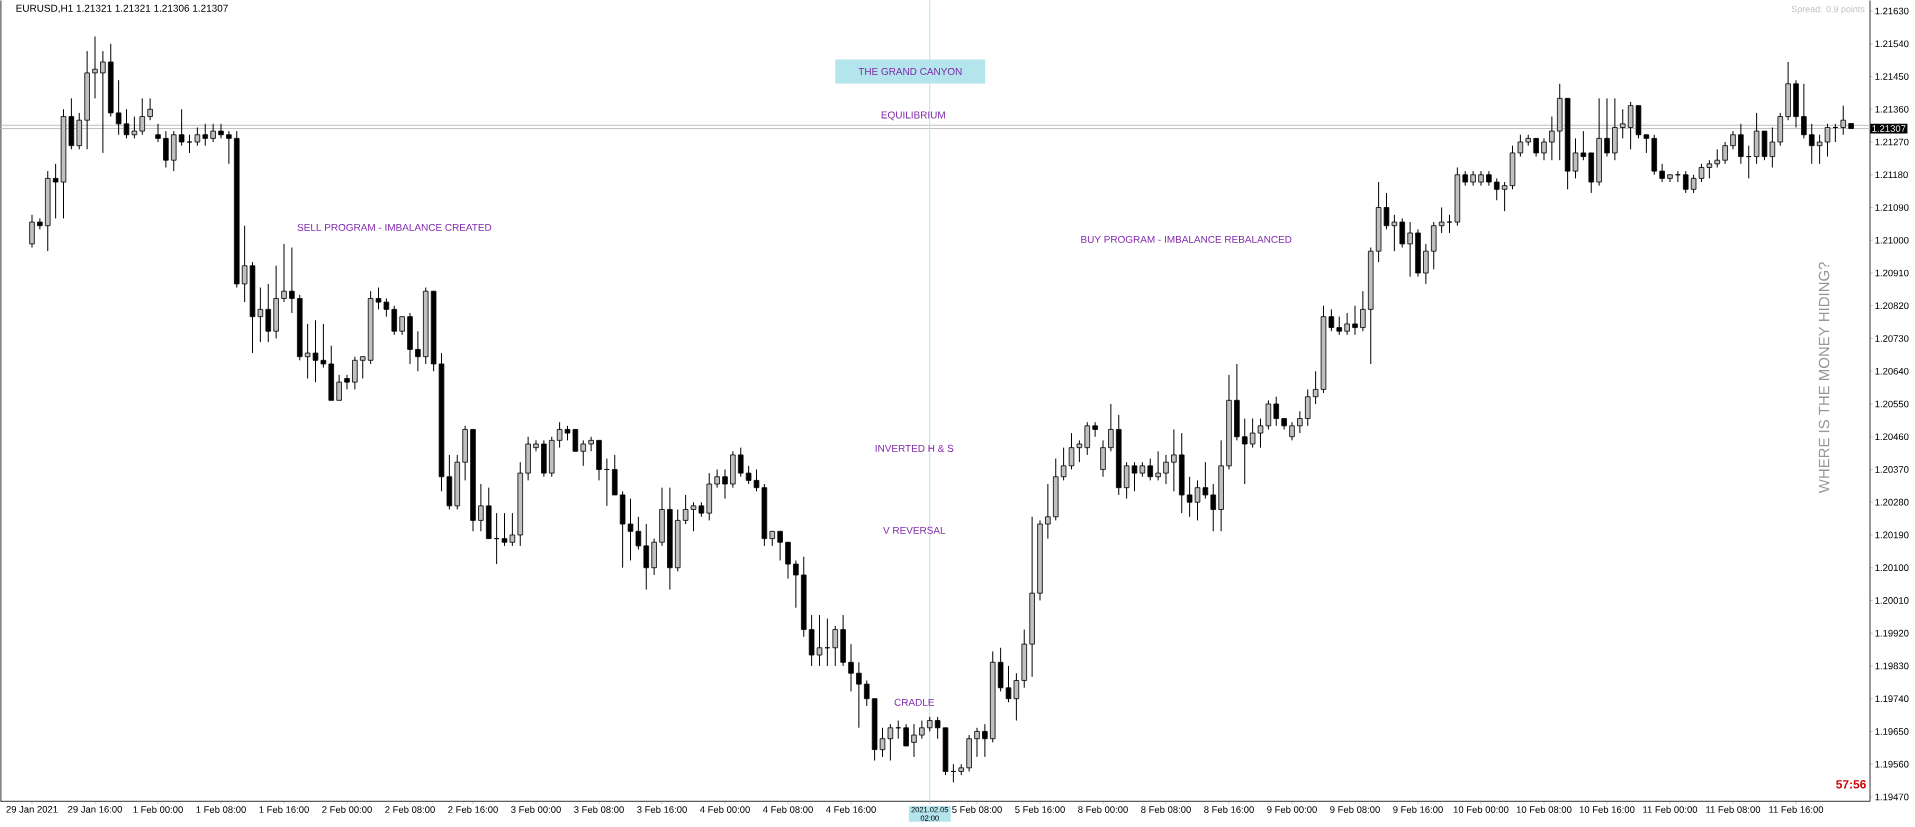  I want to click on x-tick-label: 10 Feb 00:00, so click(1481, 809).